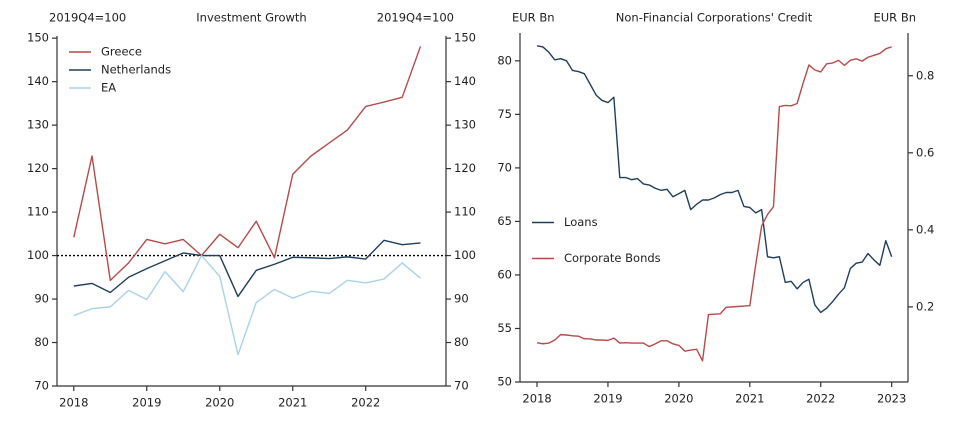 This screenshot has width=967, height=427. Describe the element at coordinates (894, 18) in the screenshot. I see `y2-axis-label: EUR Bn` at that location.